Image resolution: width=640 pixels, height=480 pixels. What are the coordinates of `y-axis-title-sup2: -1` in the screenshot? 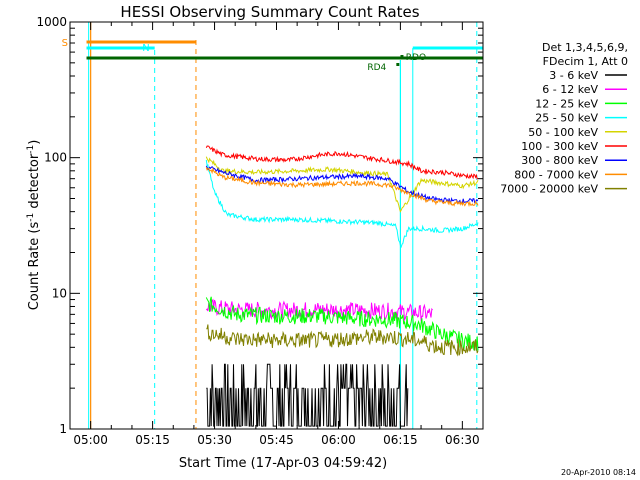 It's located at (31, 149).